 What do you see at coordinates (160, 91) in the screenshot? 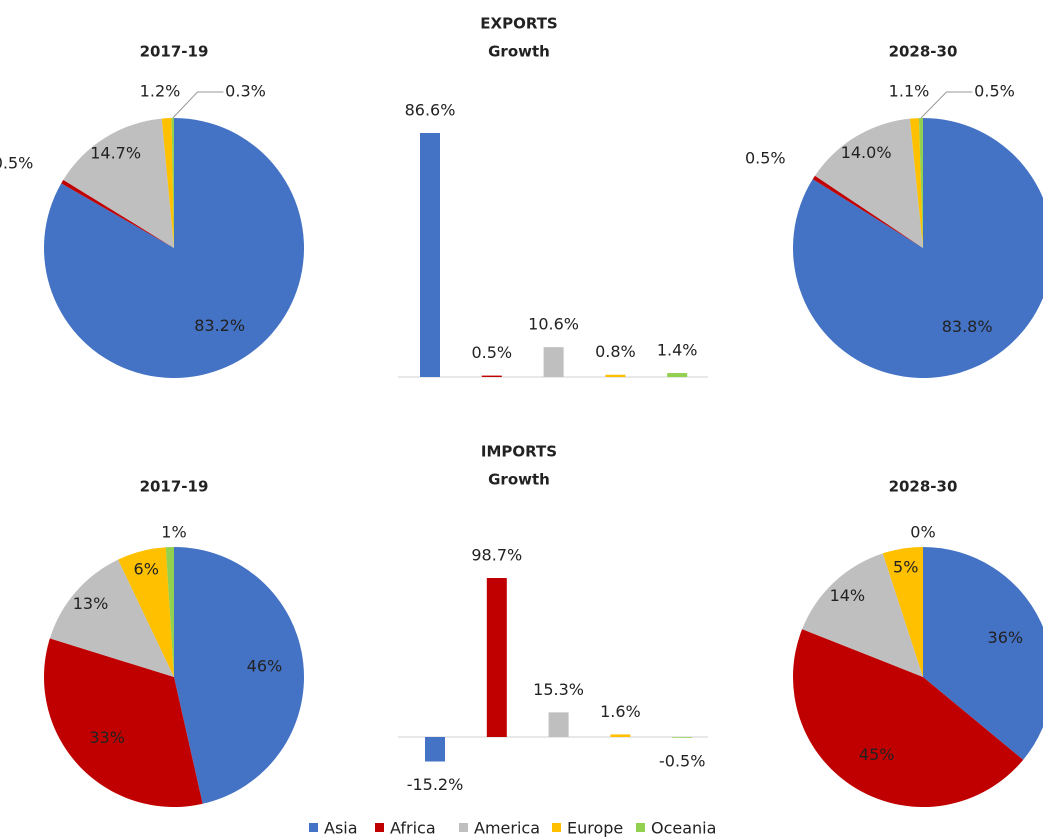
I see `data-label: 1.2%` at bounding box center [160, 91].